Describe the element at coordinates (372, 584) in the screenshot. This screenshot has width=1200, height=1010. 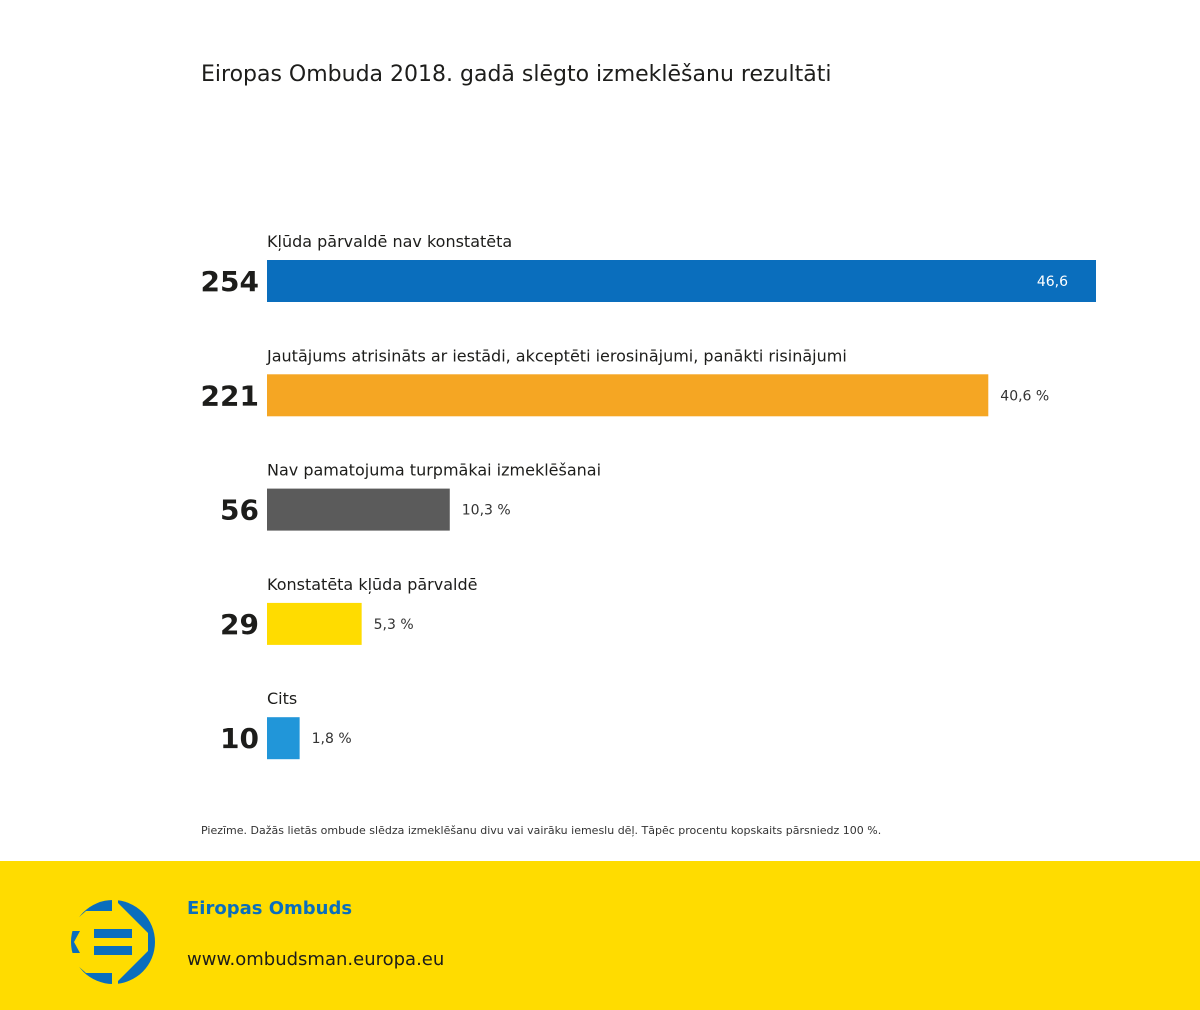
I see `category-label: Konstatēta kļūda pārvaldē` at that location.